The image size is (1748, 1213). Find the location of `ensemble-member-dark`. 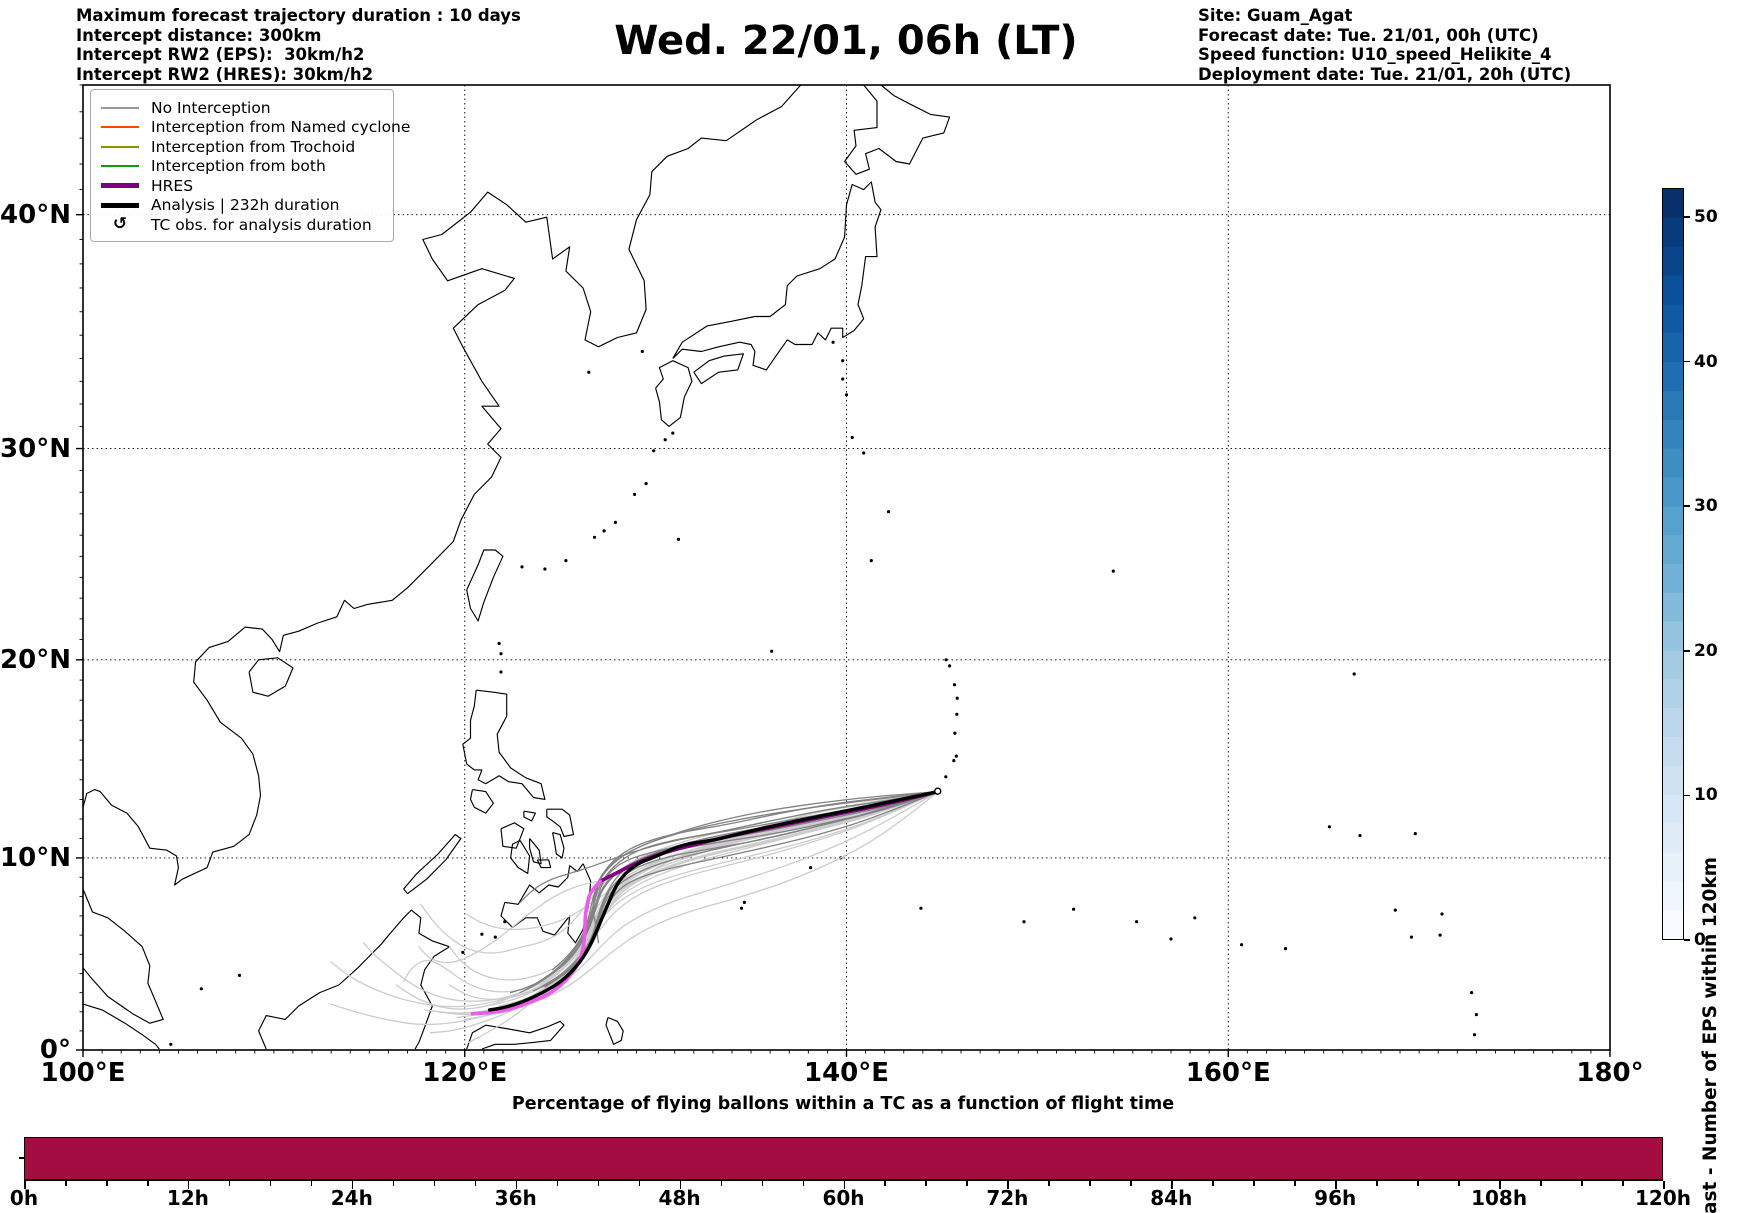

ensemble-member-dark is located at coordinates (729, 847).